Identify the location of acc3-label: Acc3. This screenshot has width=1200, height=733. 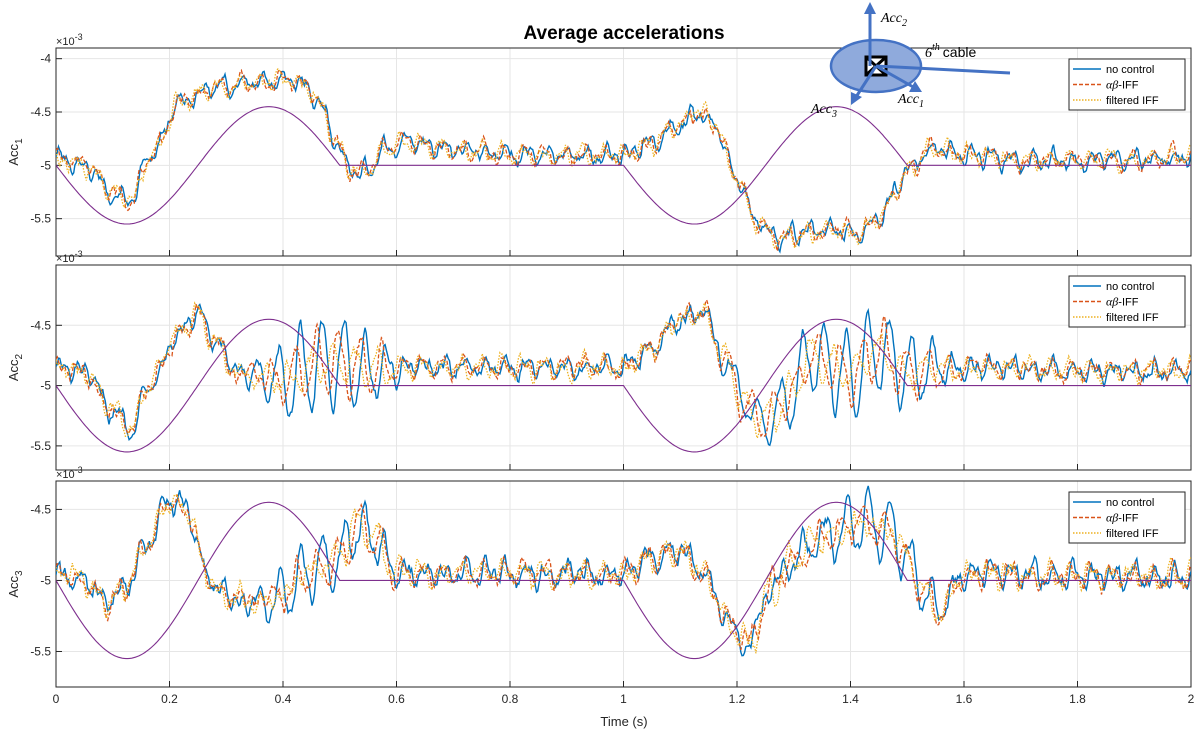
(823, 111).